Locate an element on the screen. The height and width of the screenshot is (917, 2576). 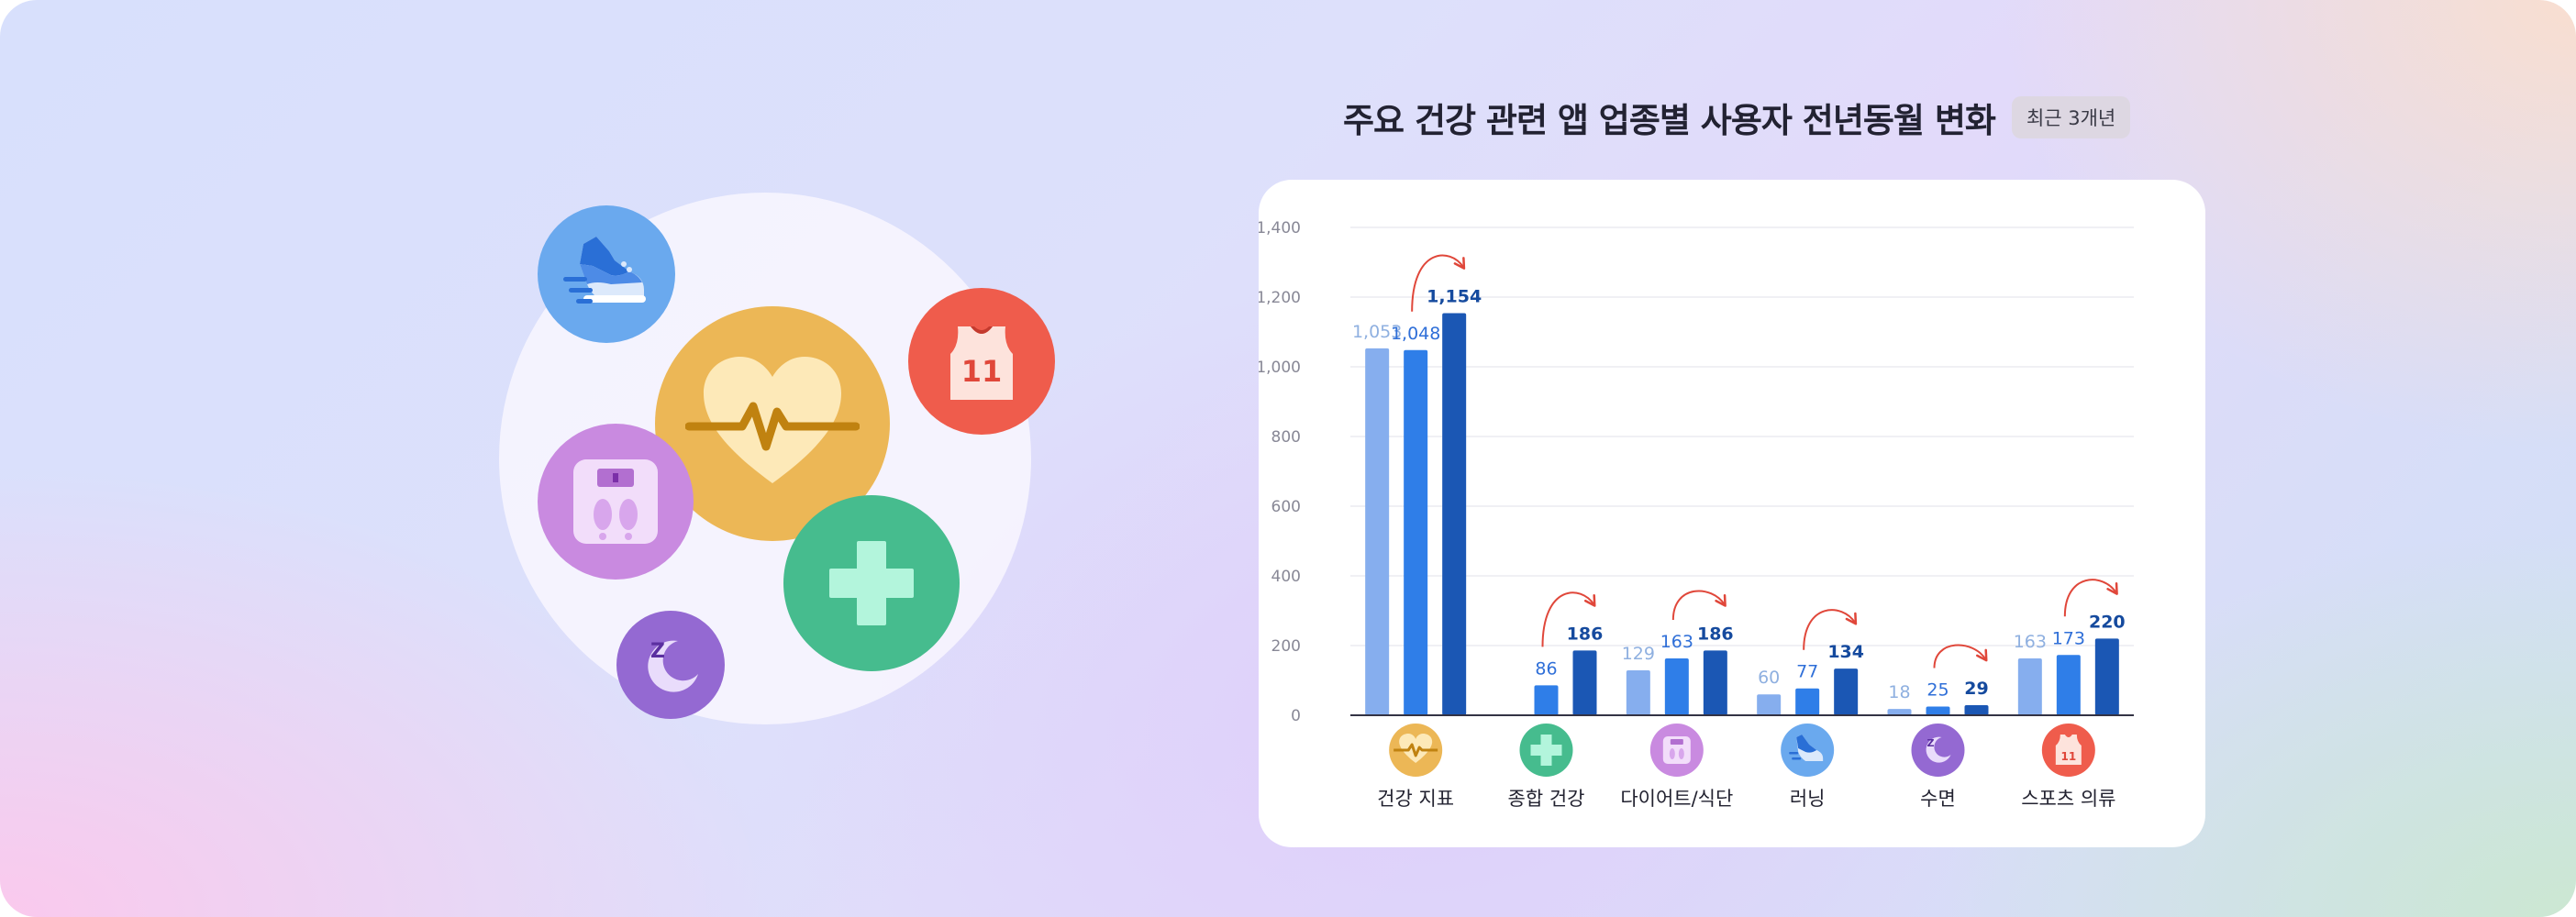
y-tick-label: 1,400 is located at coordinates (1280, 228).